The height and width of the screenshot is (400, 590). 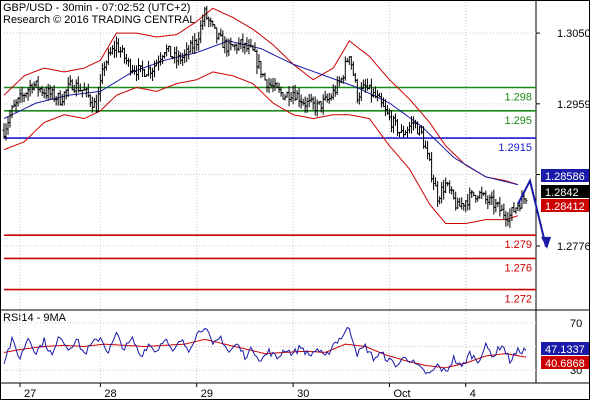 I want to click on price-tag-band, so click(x=565, y=205).